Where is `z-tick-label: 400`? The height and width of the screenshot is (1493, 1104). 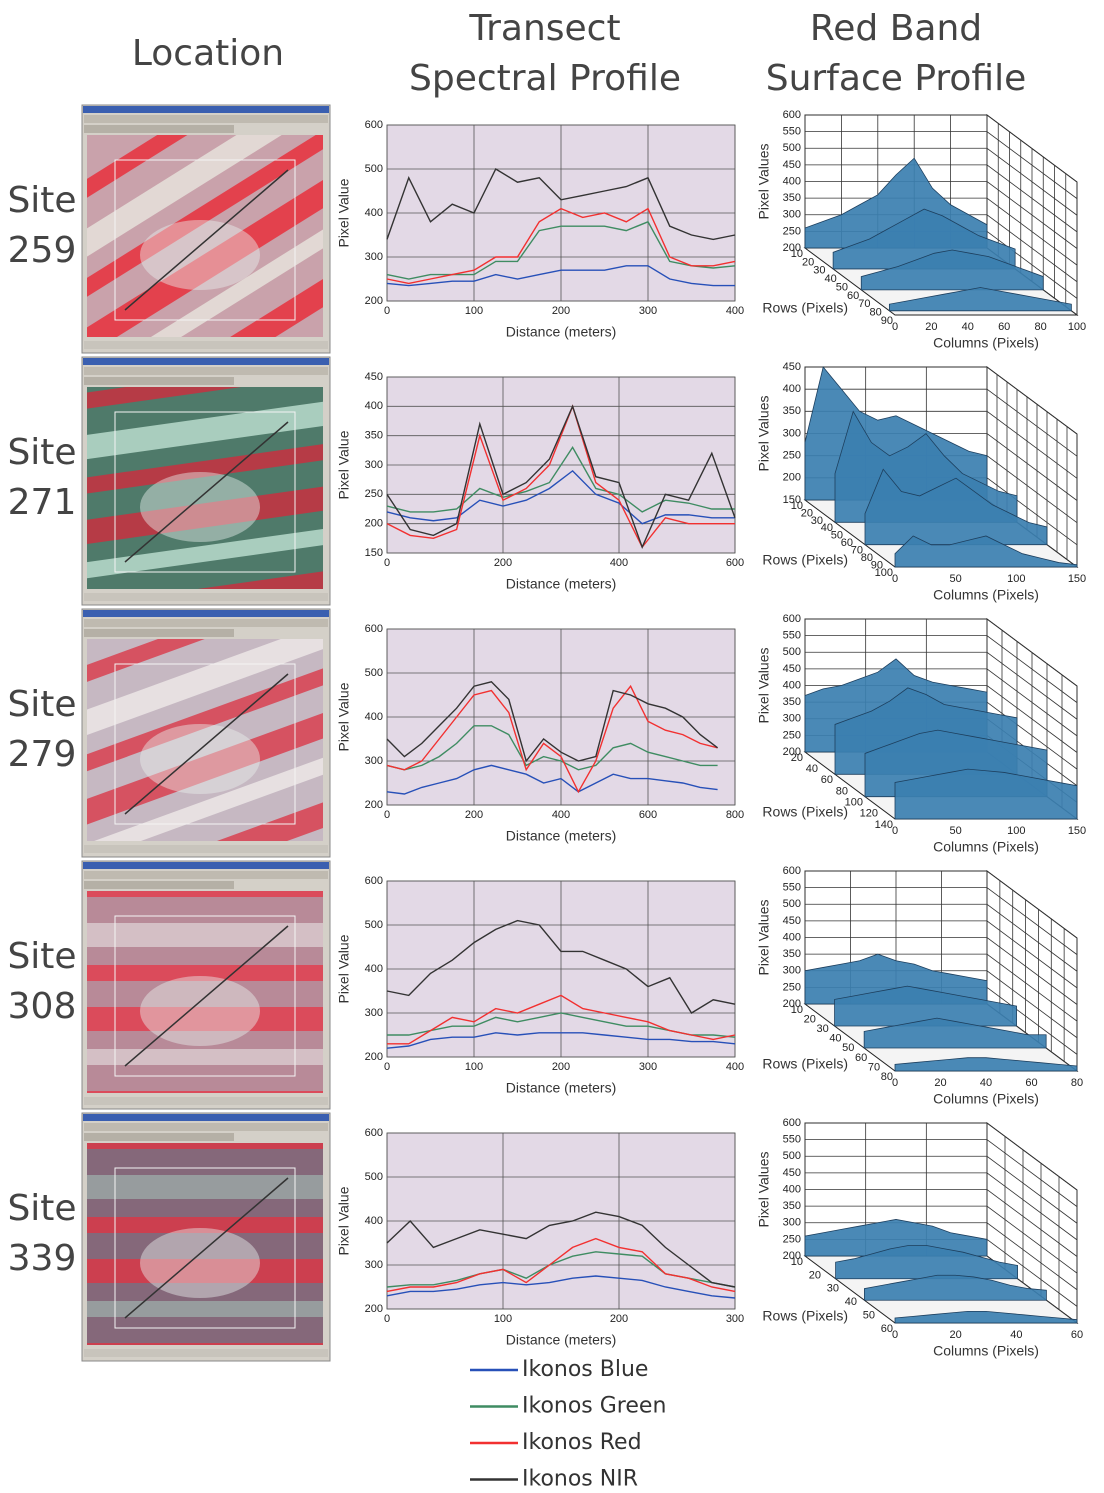 z-tick-label: 400 is located at coordinates (792, 181).